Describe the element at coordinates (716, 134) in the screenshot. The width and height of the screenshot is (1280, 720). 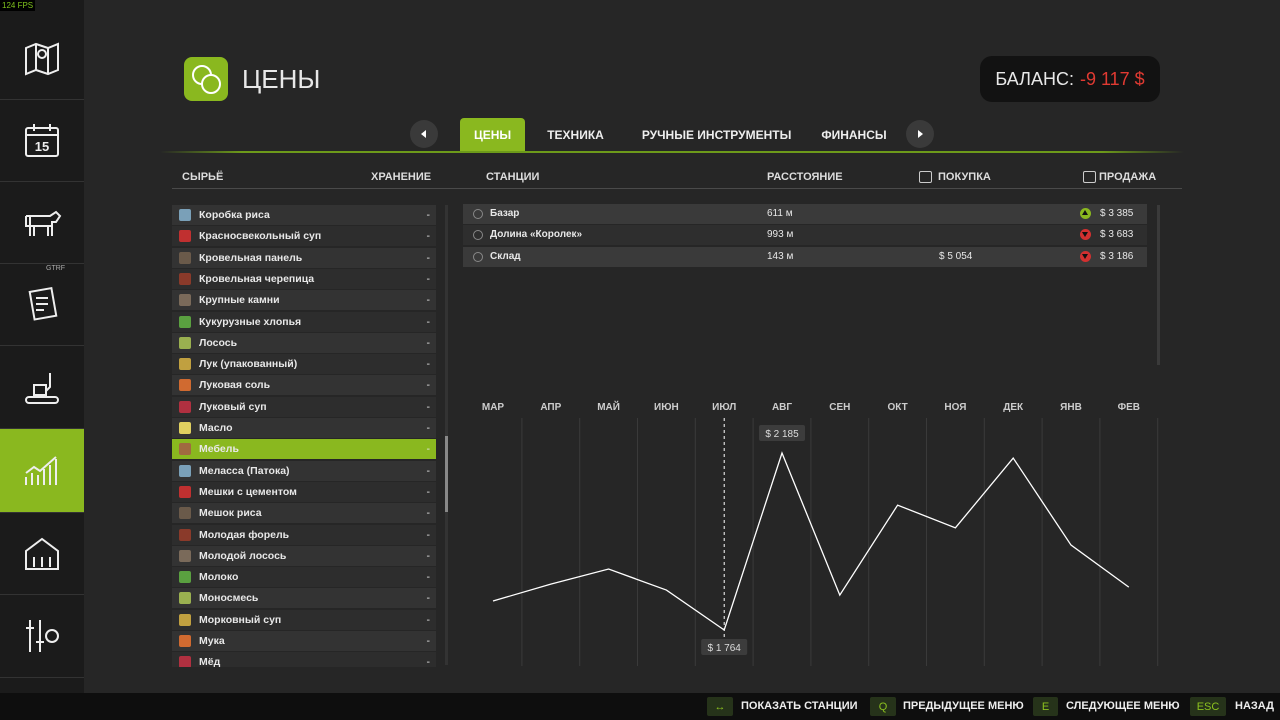
I see `tab: РУЧНЫЕ ИНСТРУМЕНТЫ` at that location.